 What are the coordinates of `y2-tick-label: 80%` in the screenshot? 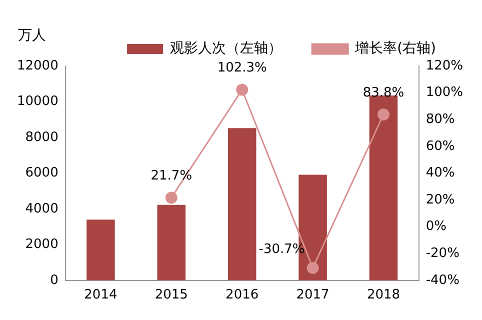 It's located at (440, 119).